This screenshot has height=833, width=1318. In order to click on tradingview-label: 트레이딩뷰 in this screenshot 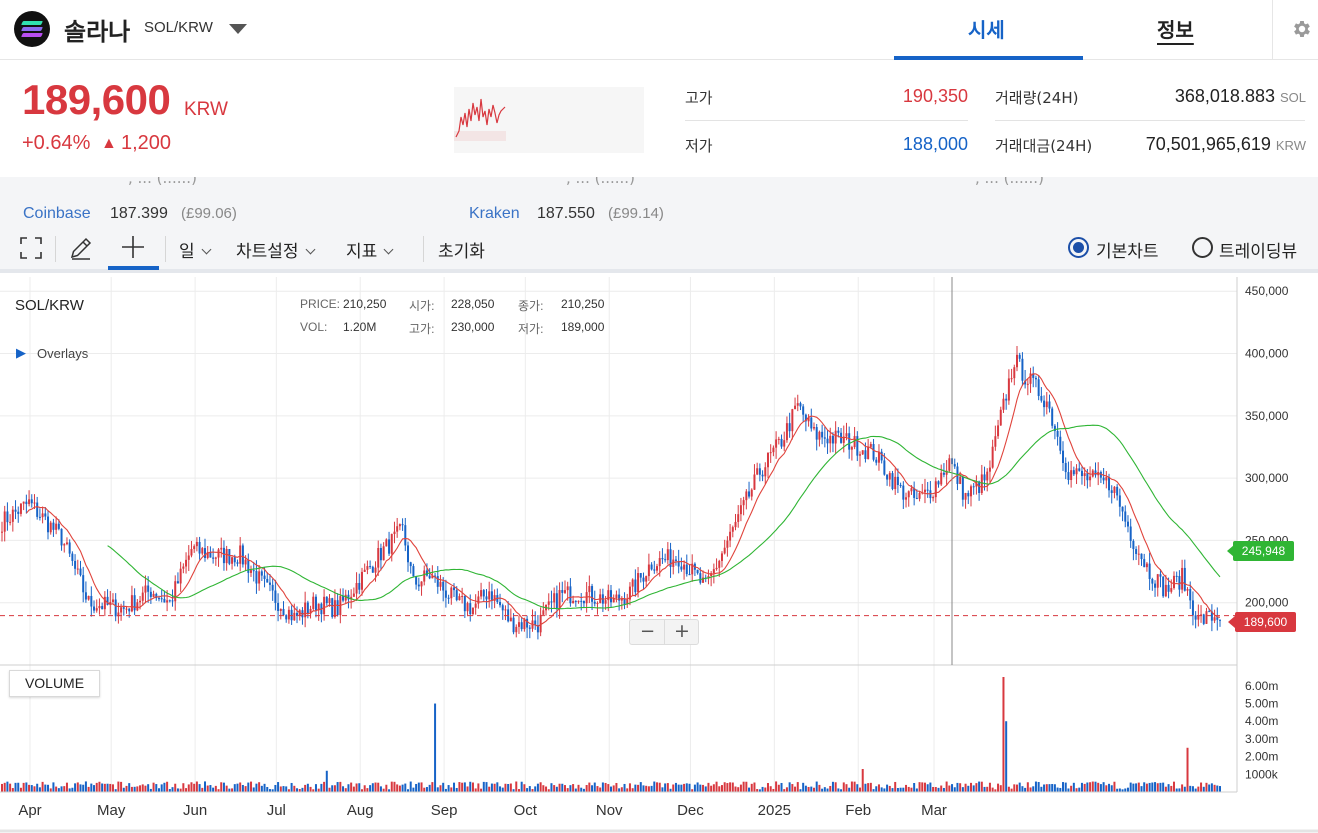, I will do `click(1258, 252)`.